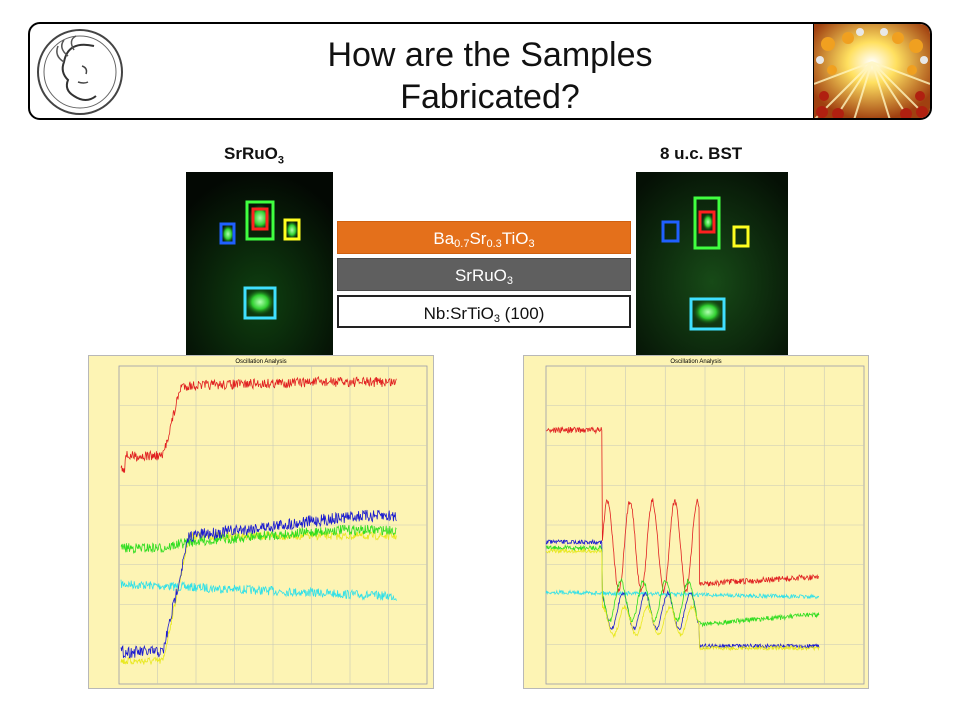 This screenshot has width=960, height=720. I want to click on title-line-2: Fabricated?, so click(490, 97).